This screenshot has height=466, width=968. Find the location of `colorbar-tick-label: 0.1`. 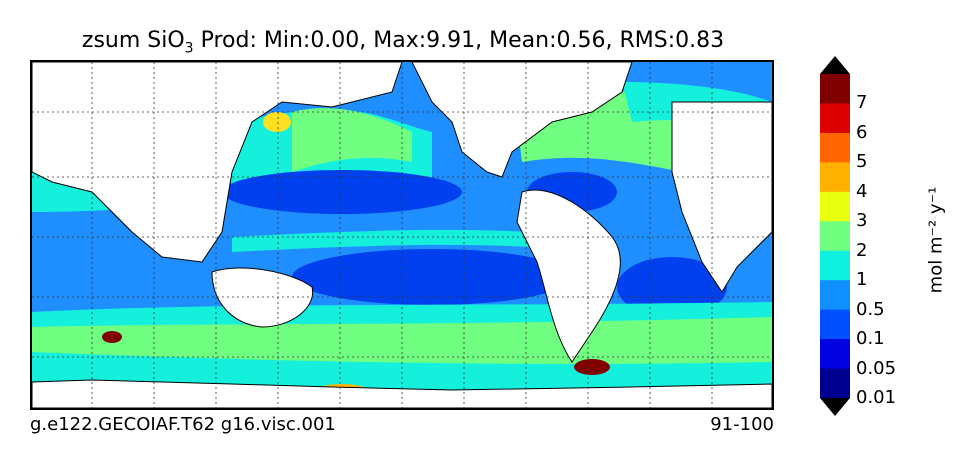

colorbar-tick-label: 0.1 is located at coordinates (870, 339).